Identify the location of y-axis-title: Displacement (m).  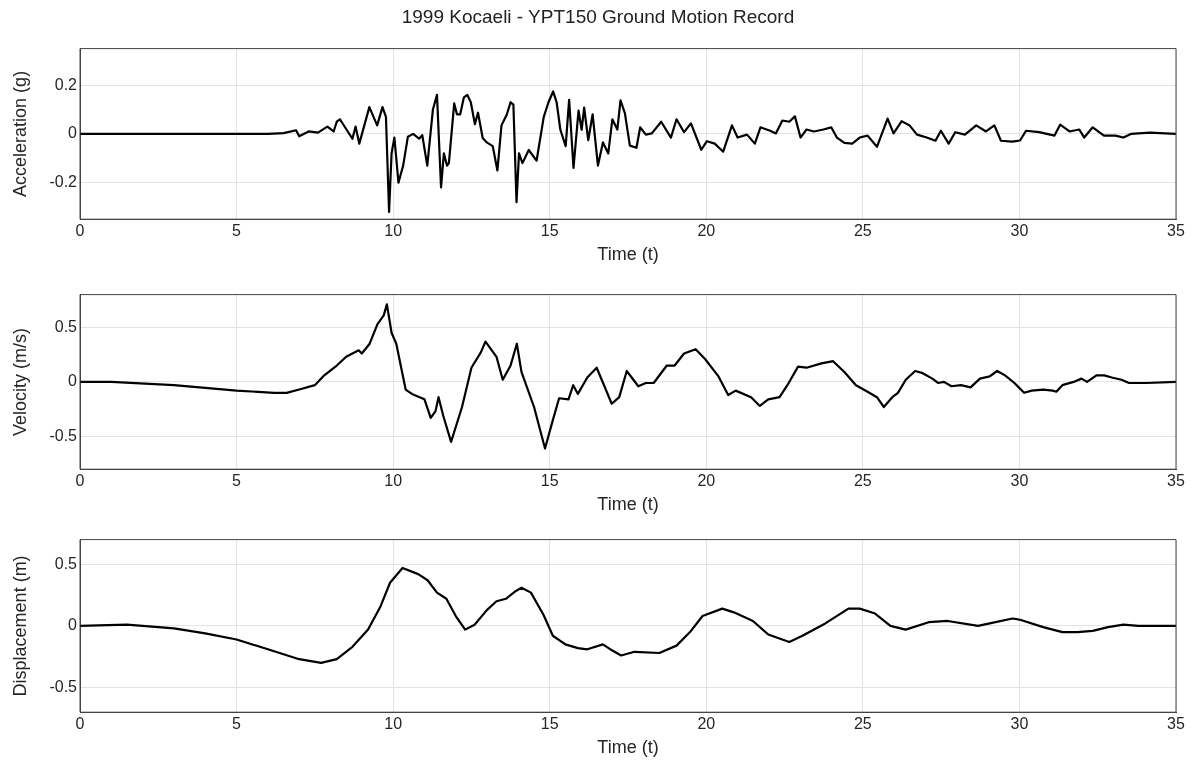
(19, 626).